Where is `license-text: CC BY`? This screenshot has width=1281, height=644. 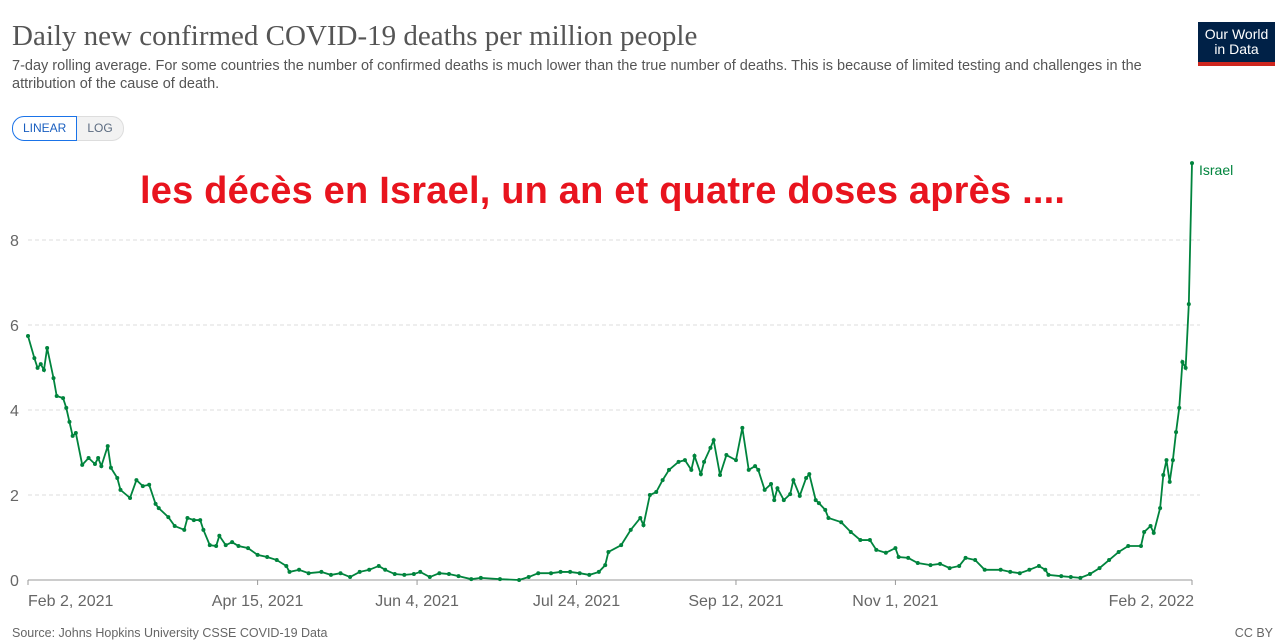 license-text: CC BY is located at coordinates (1253, 633).